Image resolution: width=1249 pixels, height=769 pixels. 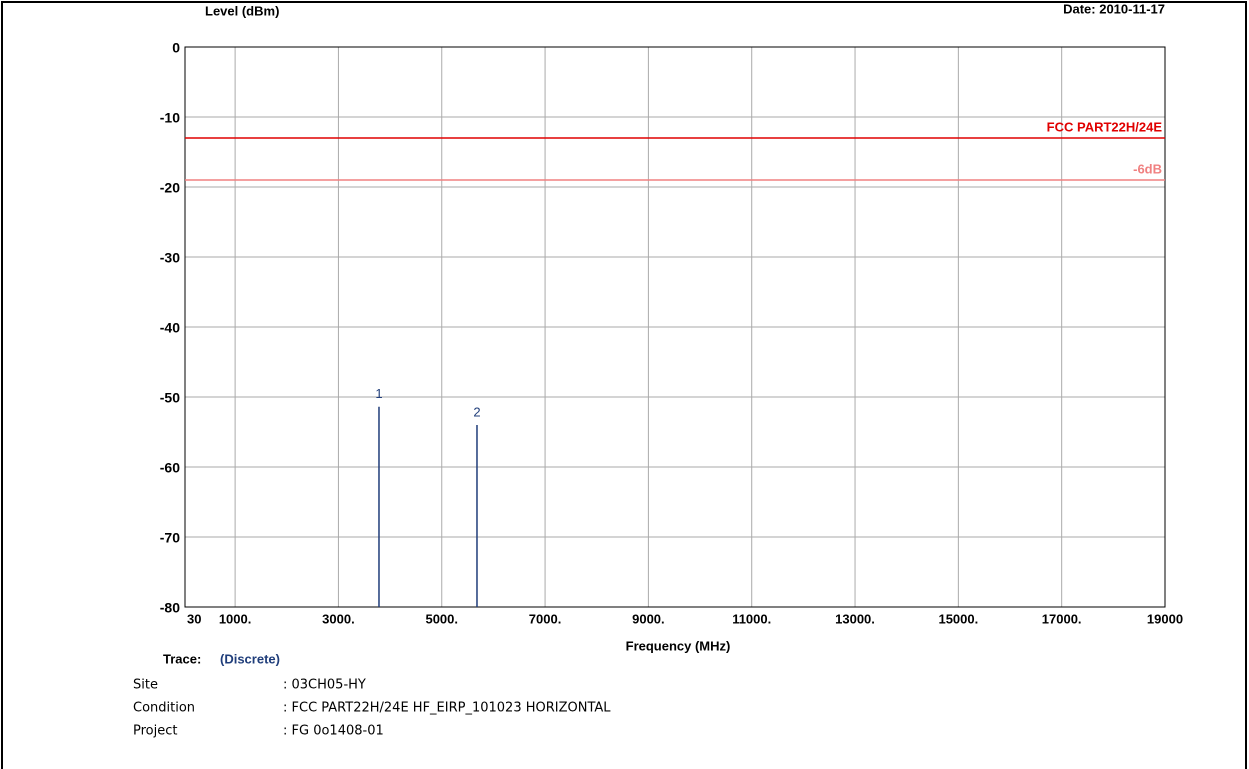 What do you see at coordinates (170, 328) in the screenshot?
I see `y-tick-label: -40` at bounding box center [170, 328].